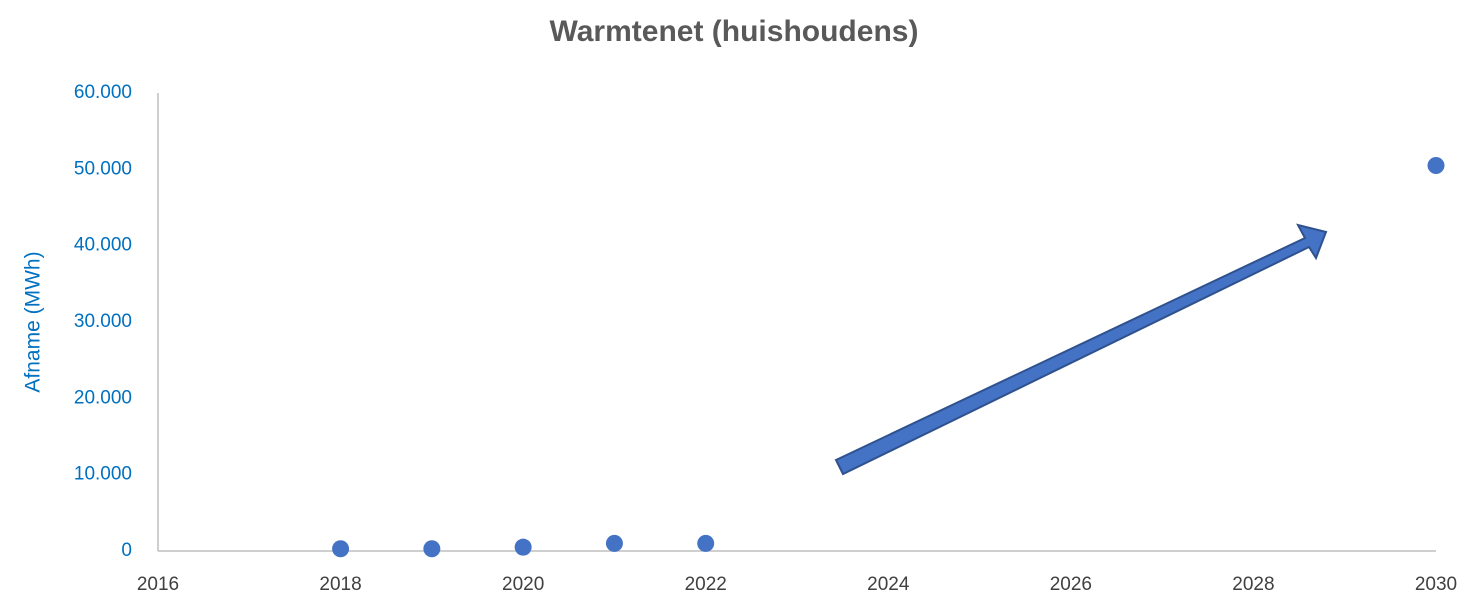 The width and height of the screenshot is (1468, 601). What do you see at coordinates (1436, 584) in the screenshot?
I see `x-tick-label: 2030` at bounding box center [1436, 584].